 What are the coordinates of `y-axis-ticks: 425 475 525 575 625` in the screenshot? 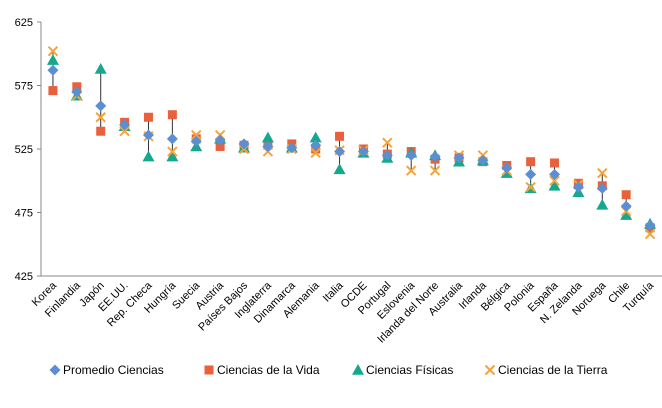 It's located at (28, 150).